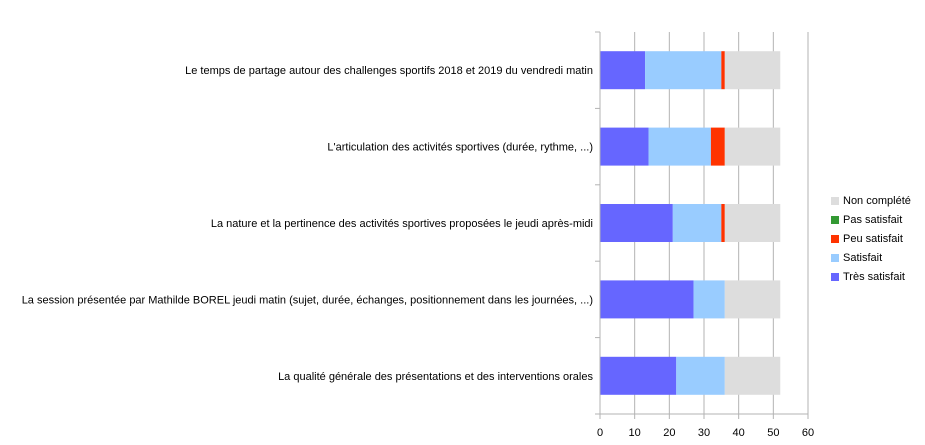 The image size is (925, 445). I want to click on x-tick-label: 30, so click(704, 433).